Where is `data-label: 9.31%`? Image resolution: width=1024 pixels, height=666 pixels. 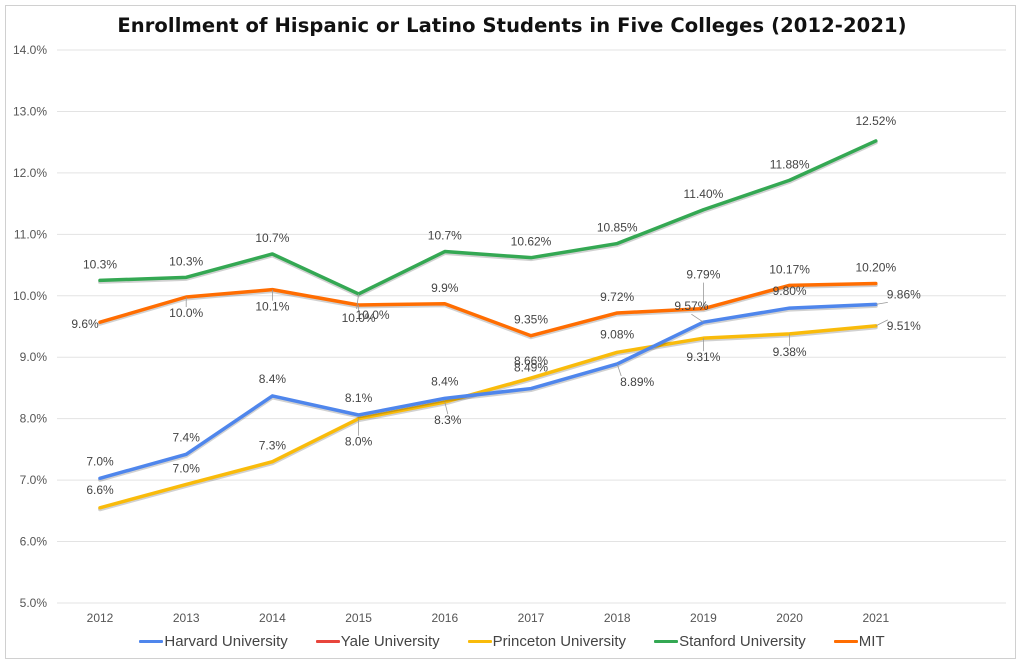 data-label: 9.31% is located at coordinates (703, 357).